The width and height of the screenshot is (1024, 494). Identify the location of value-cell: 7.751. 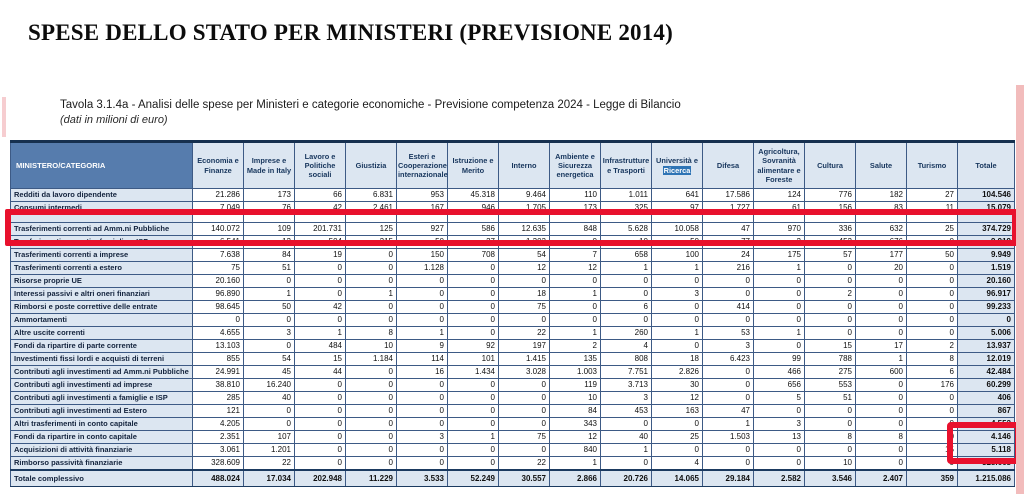
(626, 372).